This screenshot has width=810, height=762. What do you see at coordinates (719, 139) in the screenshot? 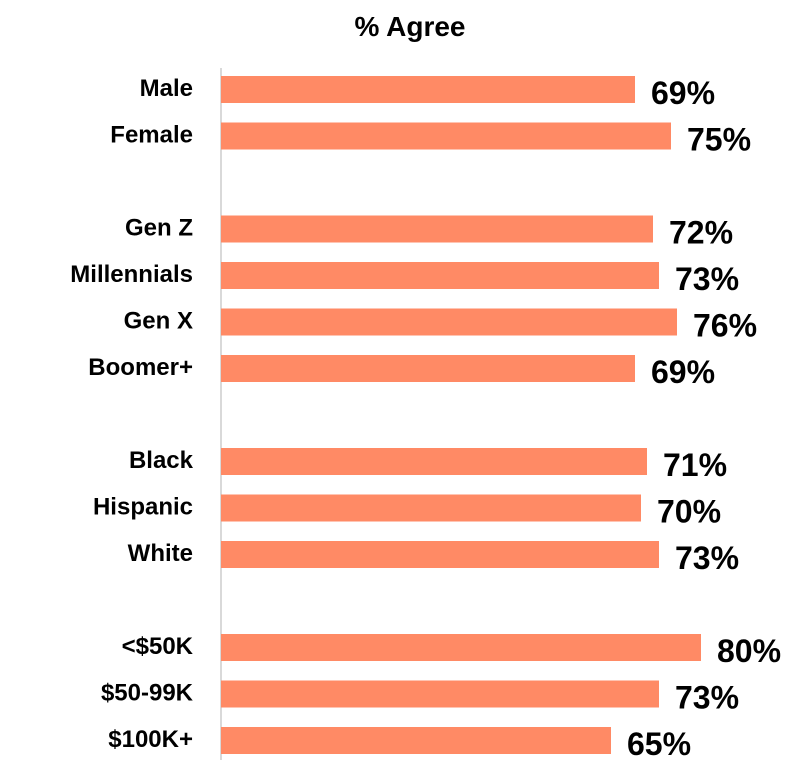
I see `value-label-female: 75%` at bounding box center [719, 139].